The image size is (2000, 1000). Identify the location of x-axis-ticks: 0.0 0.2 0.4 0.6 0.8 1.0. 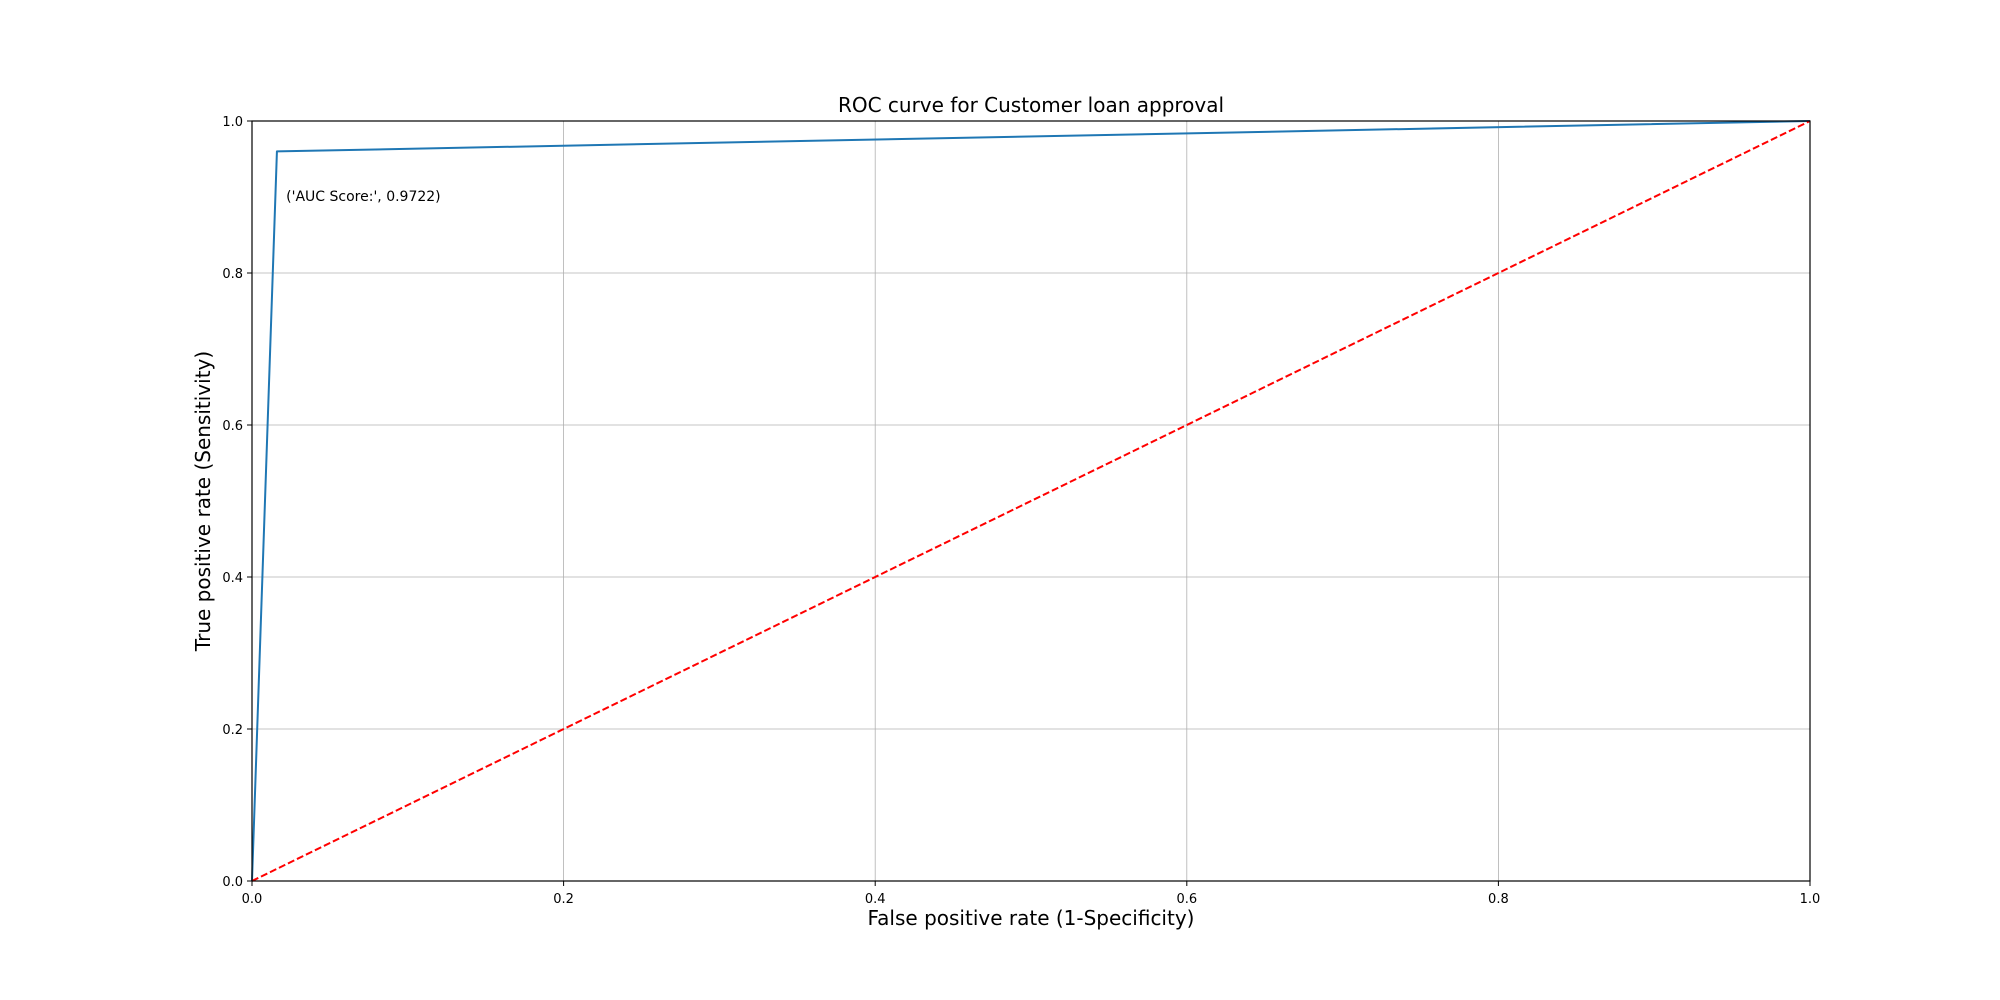
(1031, 894).